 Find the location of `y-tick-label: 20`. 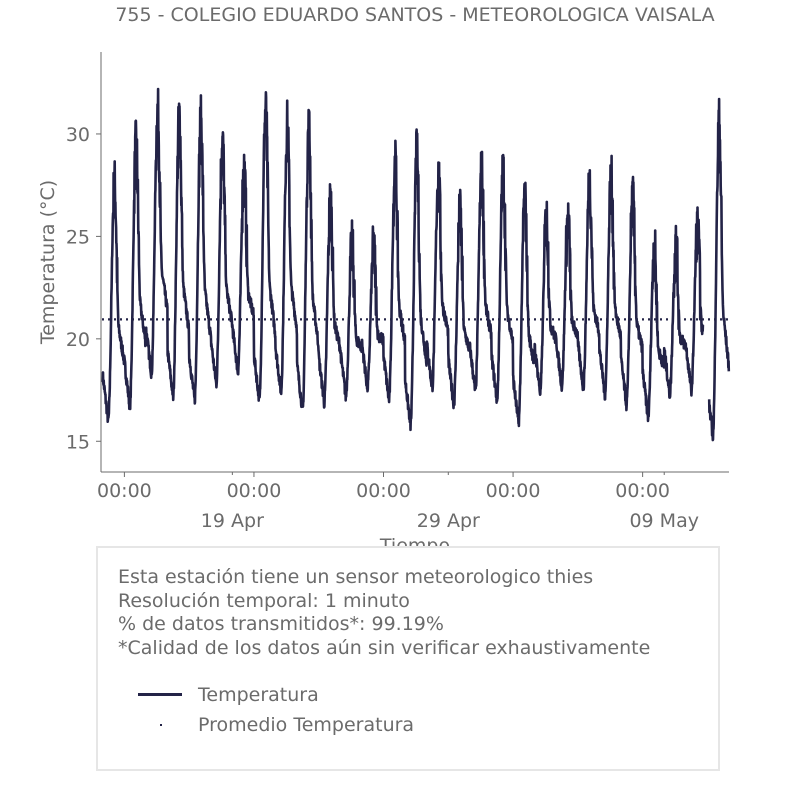

y-tick-label: 20 is located at coordinates (78, 340).